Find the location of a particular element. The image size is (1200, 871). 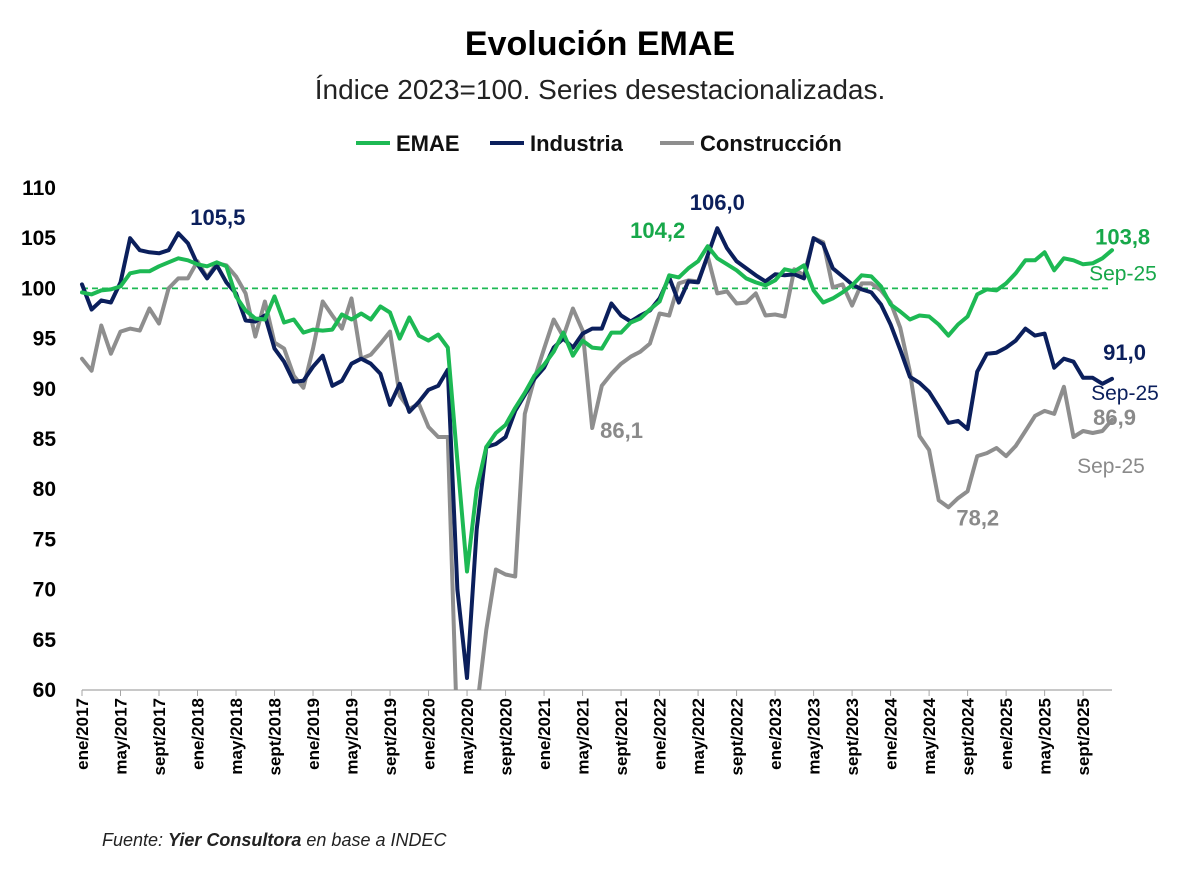

annotation-value-86-9: 86,9 is located at coordinates (1114, 417).